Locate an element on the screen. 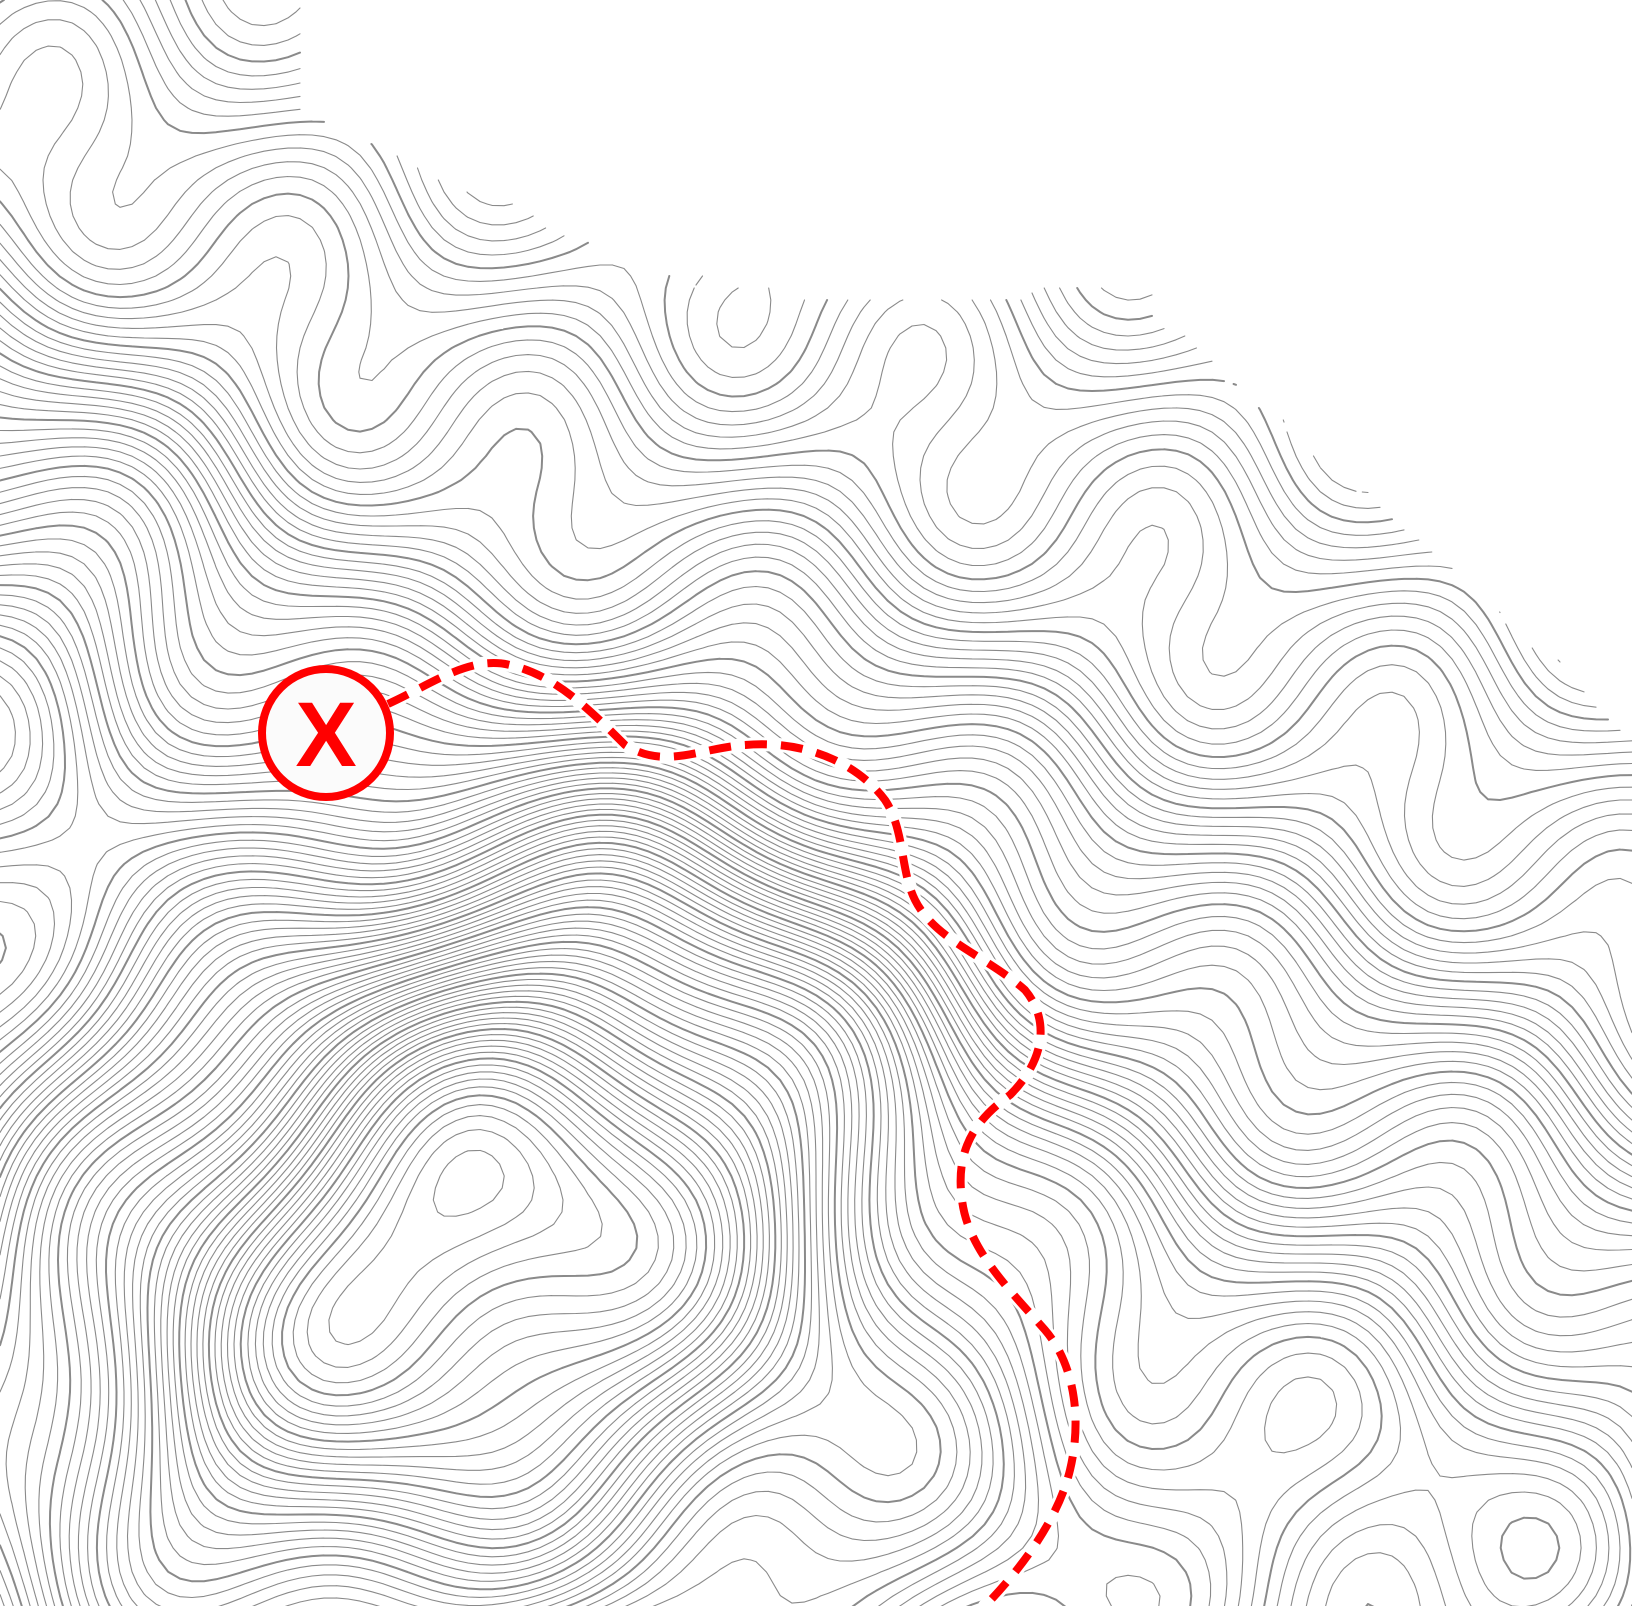 The image size is (1632, 1606). marker-circle is located at coordinates (326, 733).